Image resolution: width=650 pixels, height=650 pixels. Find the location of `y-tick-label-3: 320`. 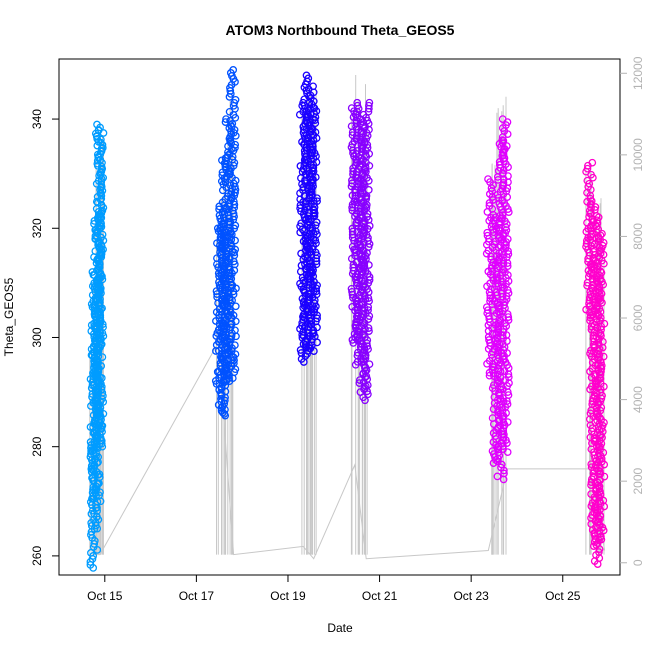

y-tick-label-3: 320 is located at coordinates (37, 228).